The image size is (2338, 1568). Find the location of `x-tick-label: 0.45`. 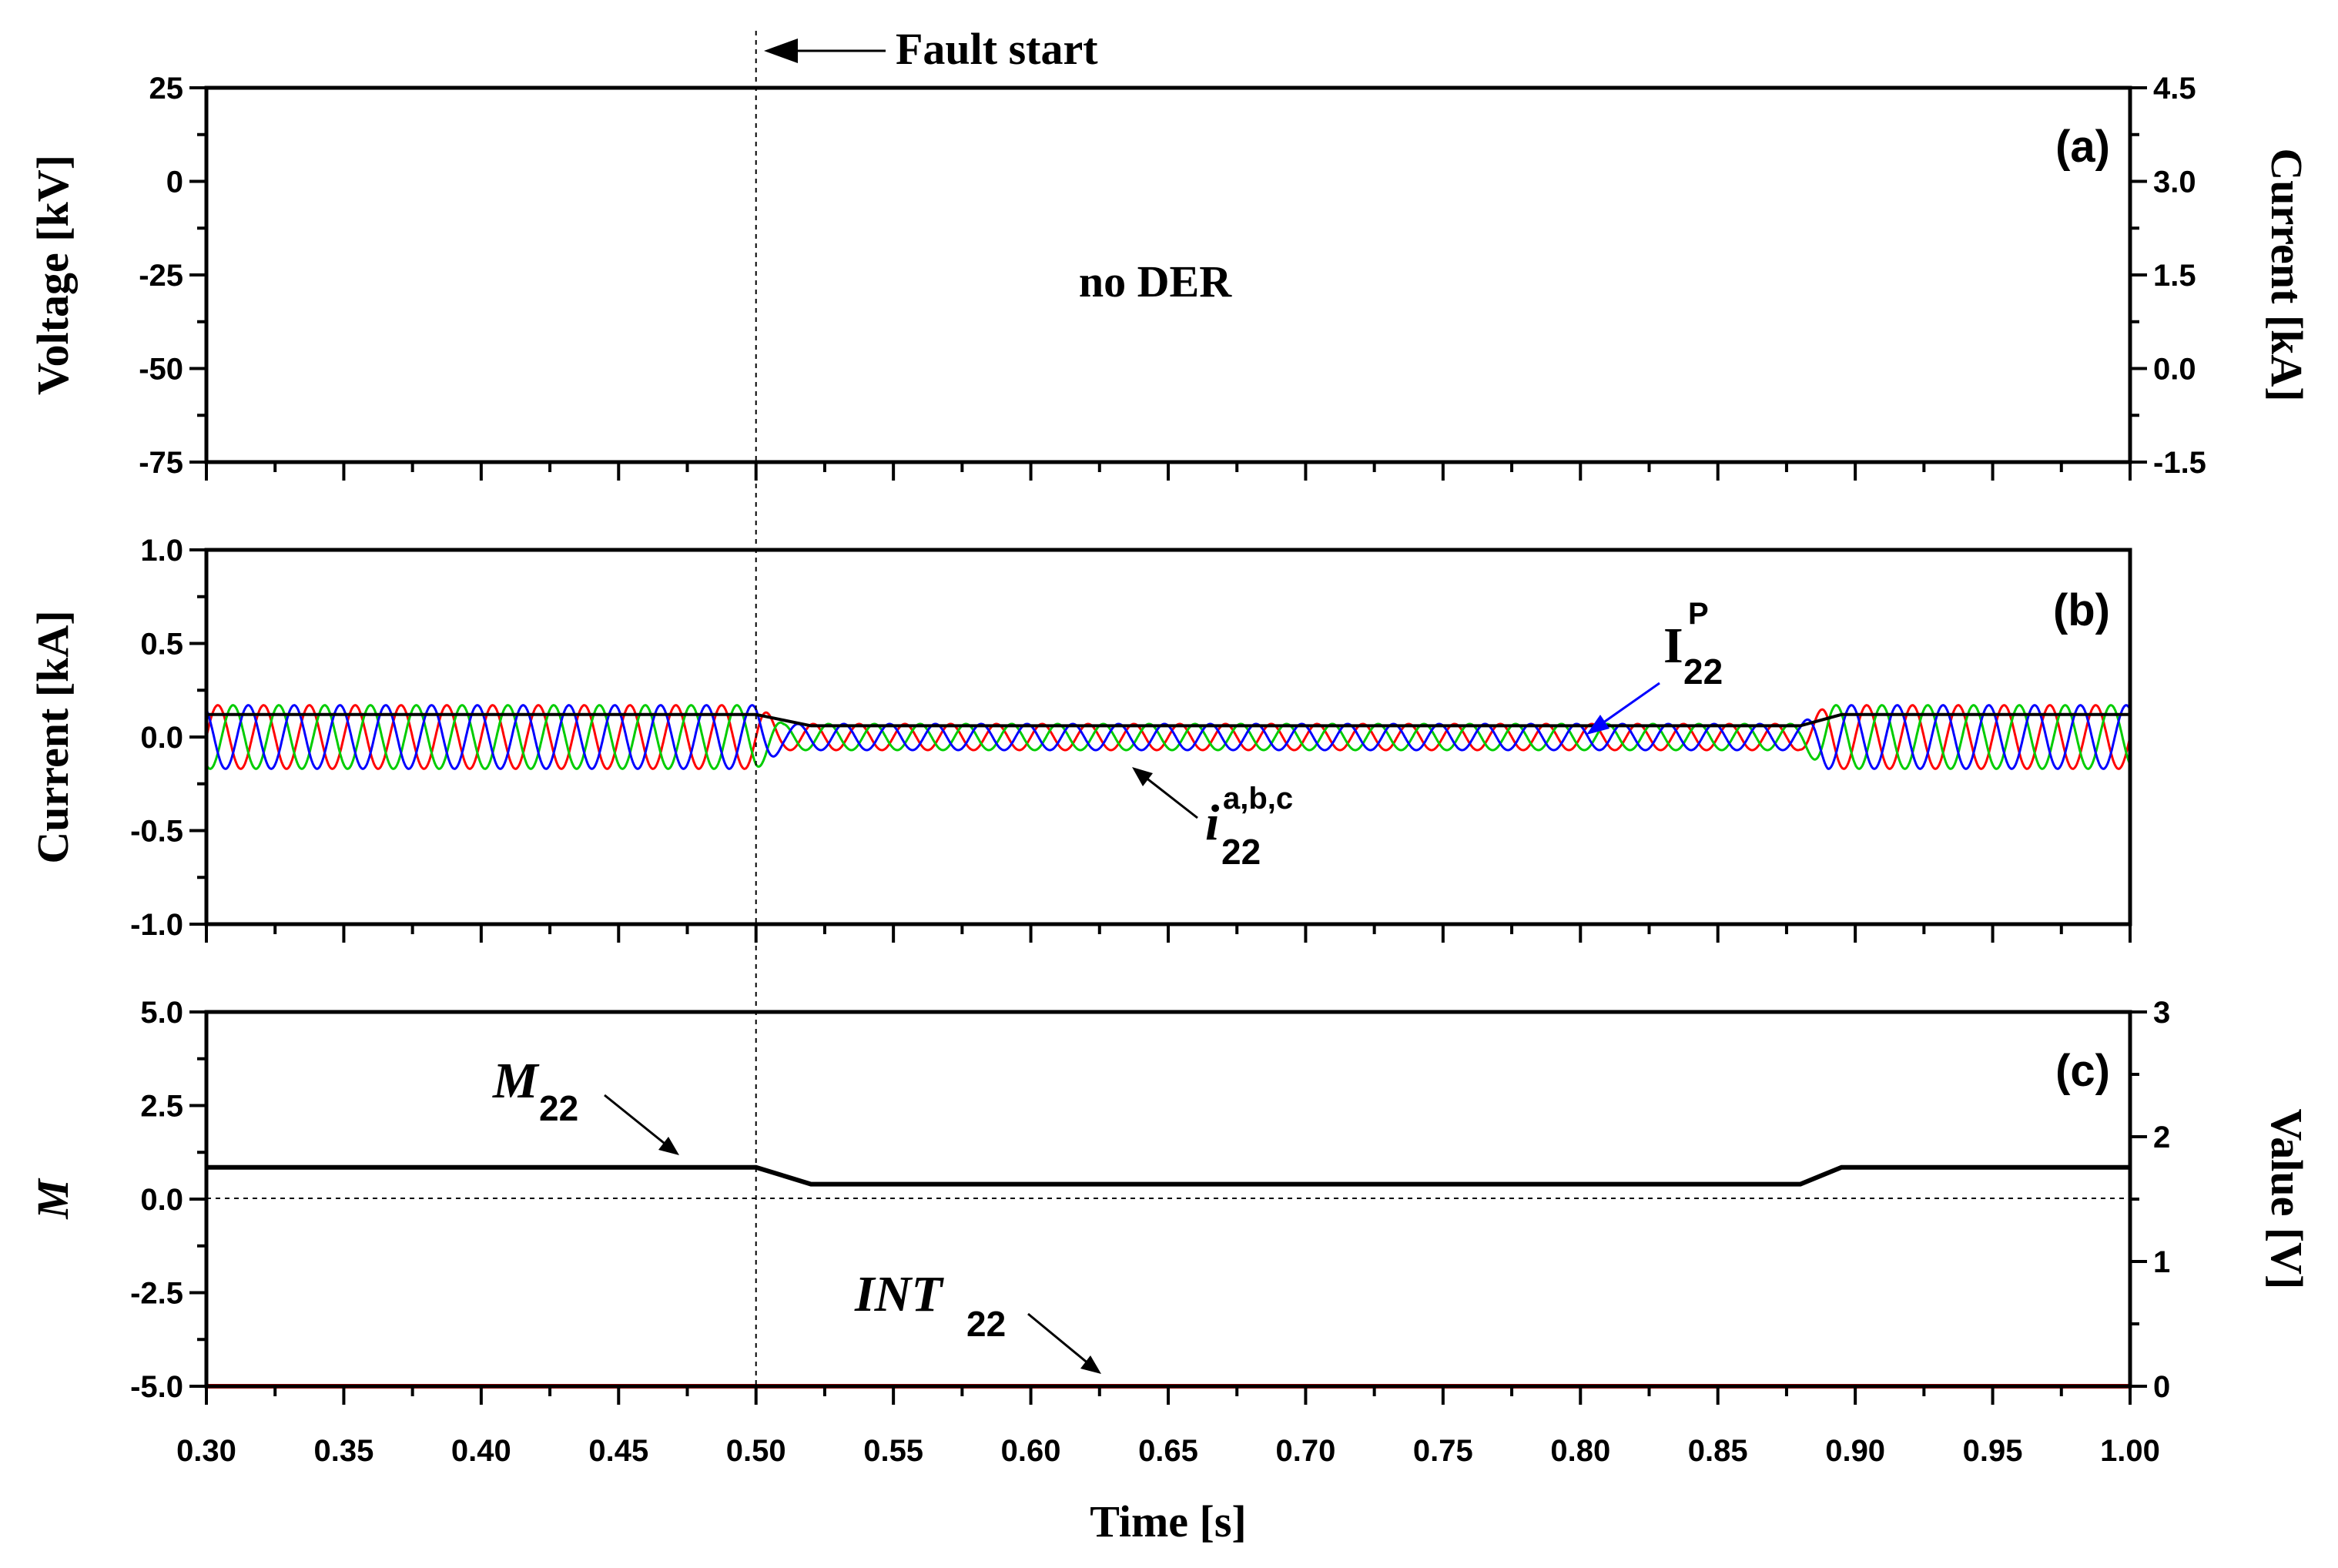

x-tick-label: 0.45 is located at coordinates (618, 1451).